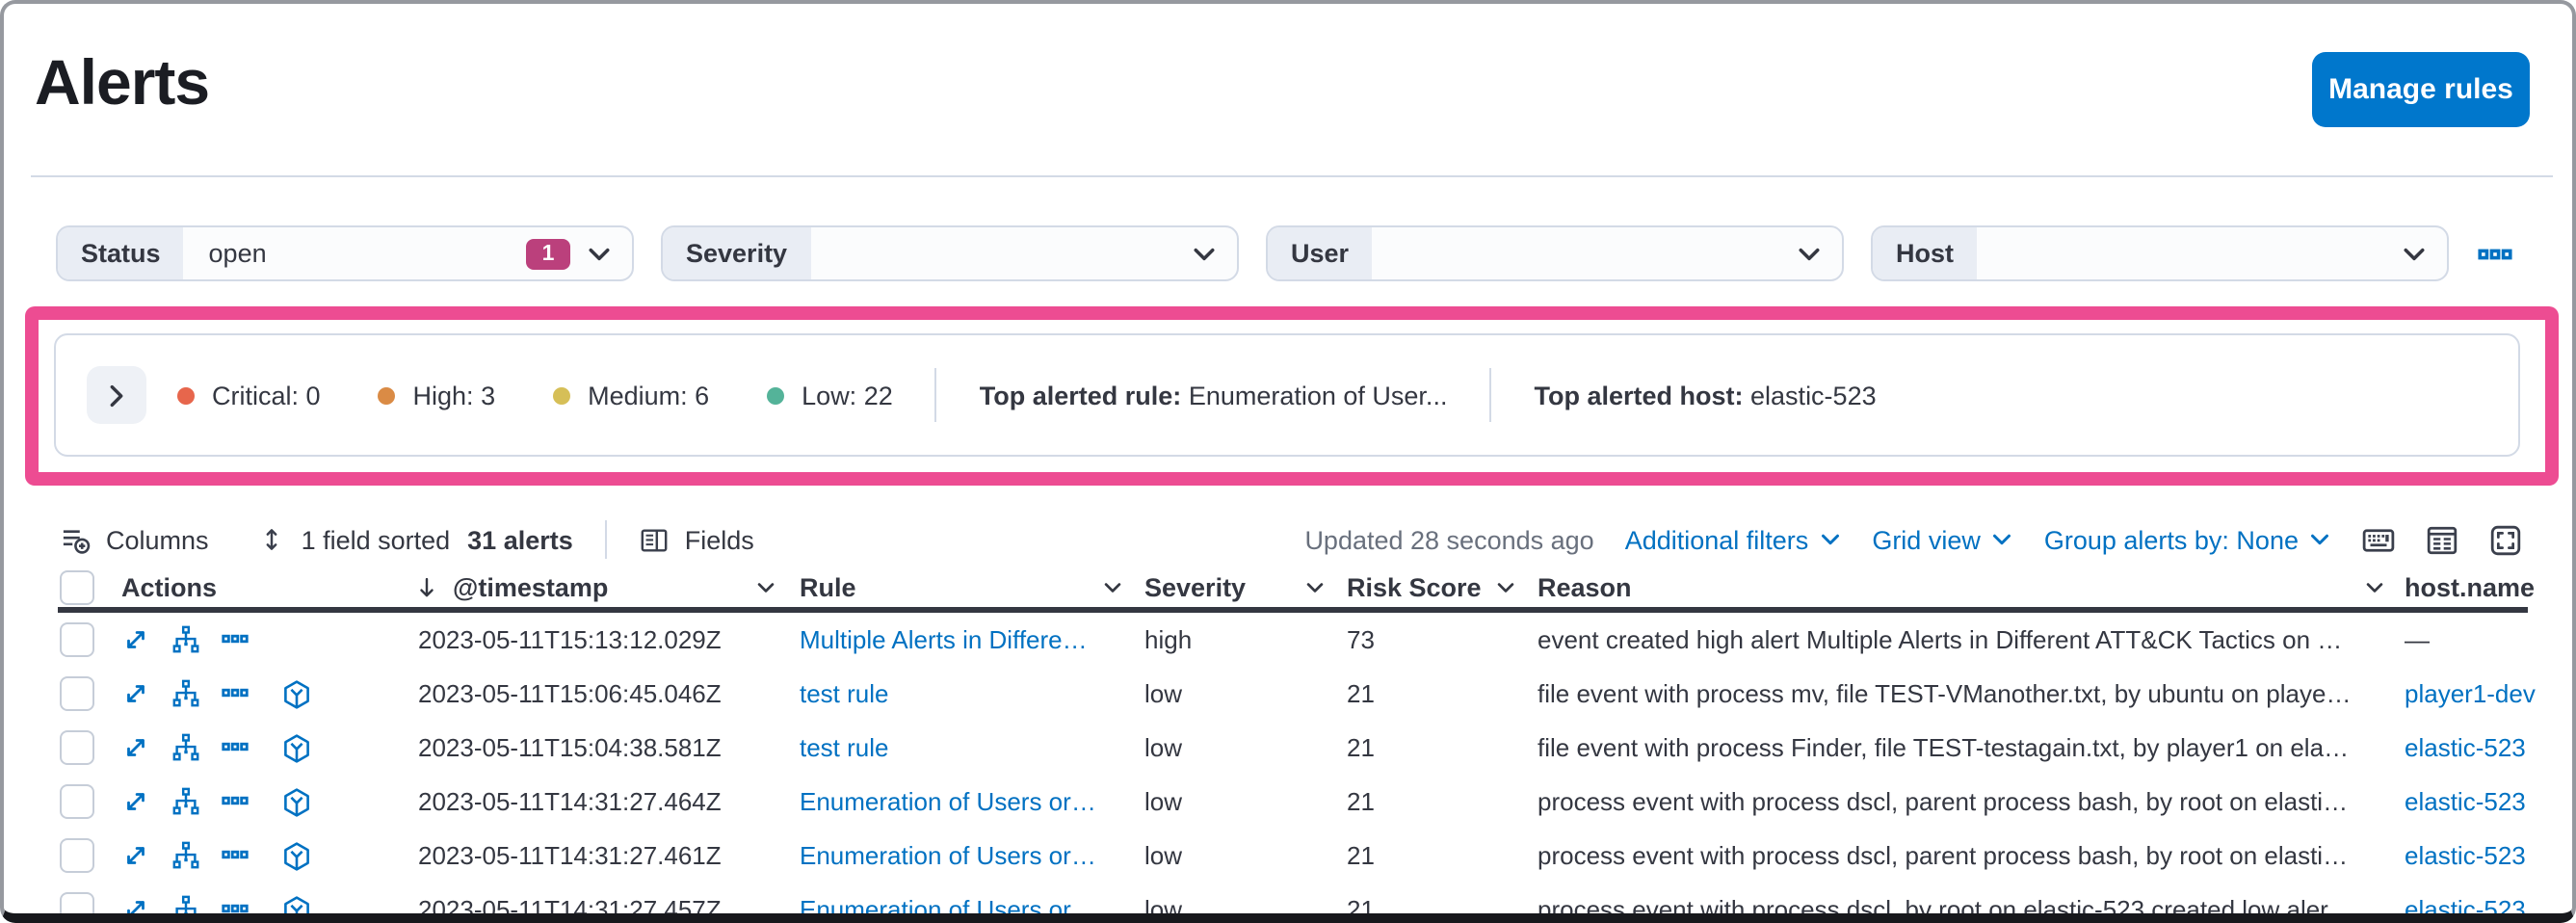 The image size is (2576, 923). I want to click on filter-status-value-area: open 1, so click(408, 253).